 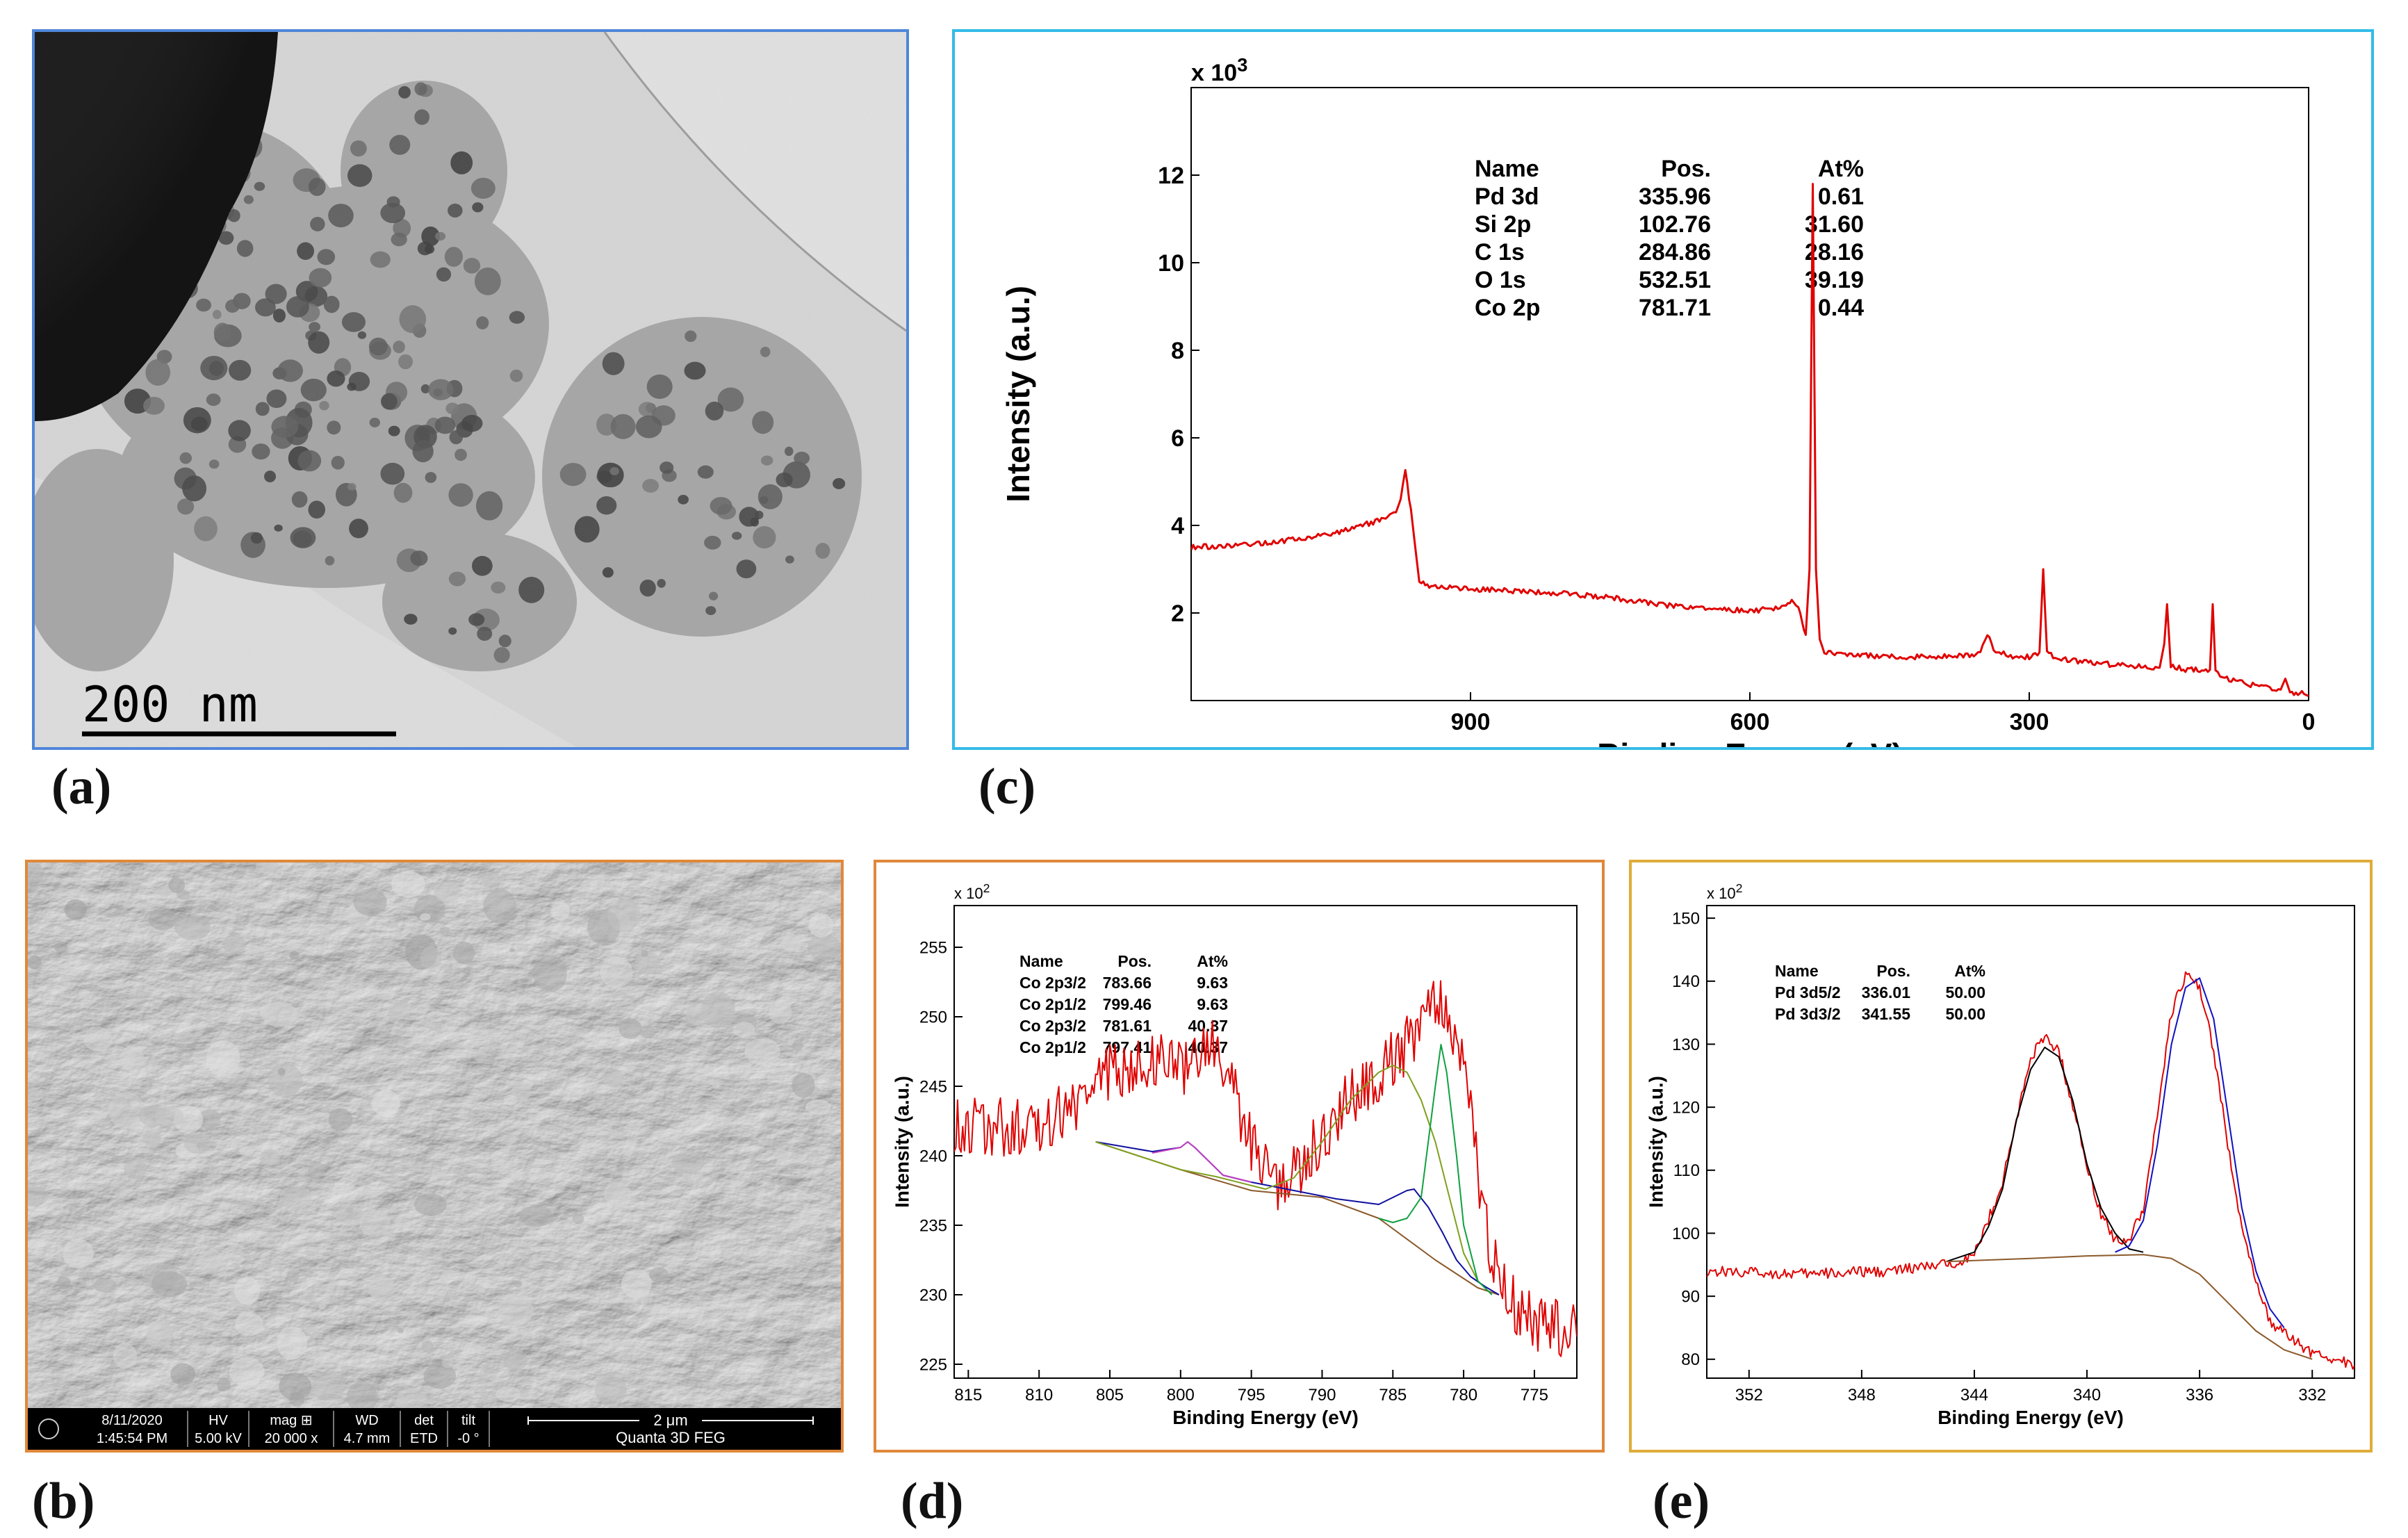 I want to click on y-tick-label: 6, so click(x=1177, y=438).